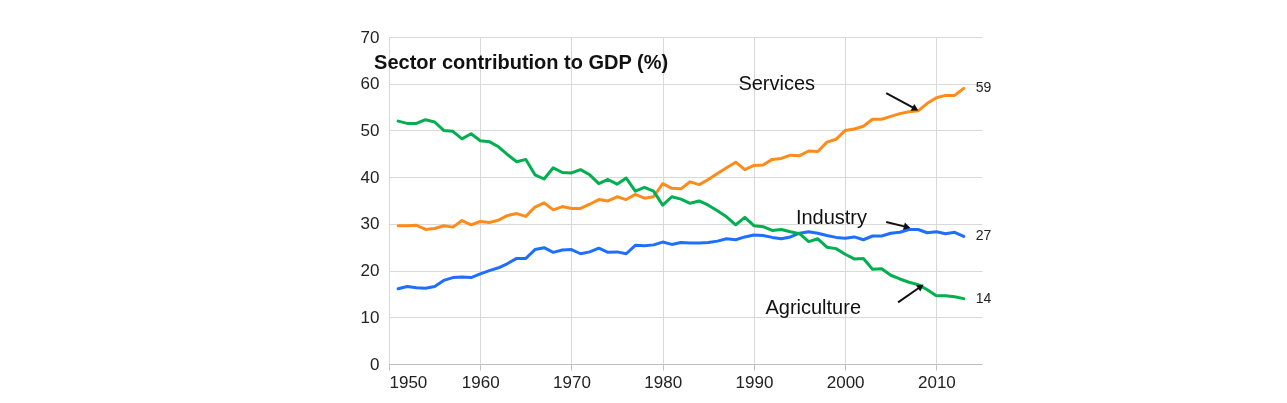  I want to click on y-tick-label: 0, so click(375, 364).